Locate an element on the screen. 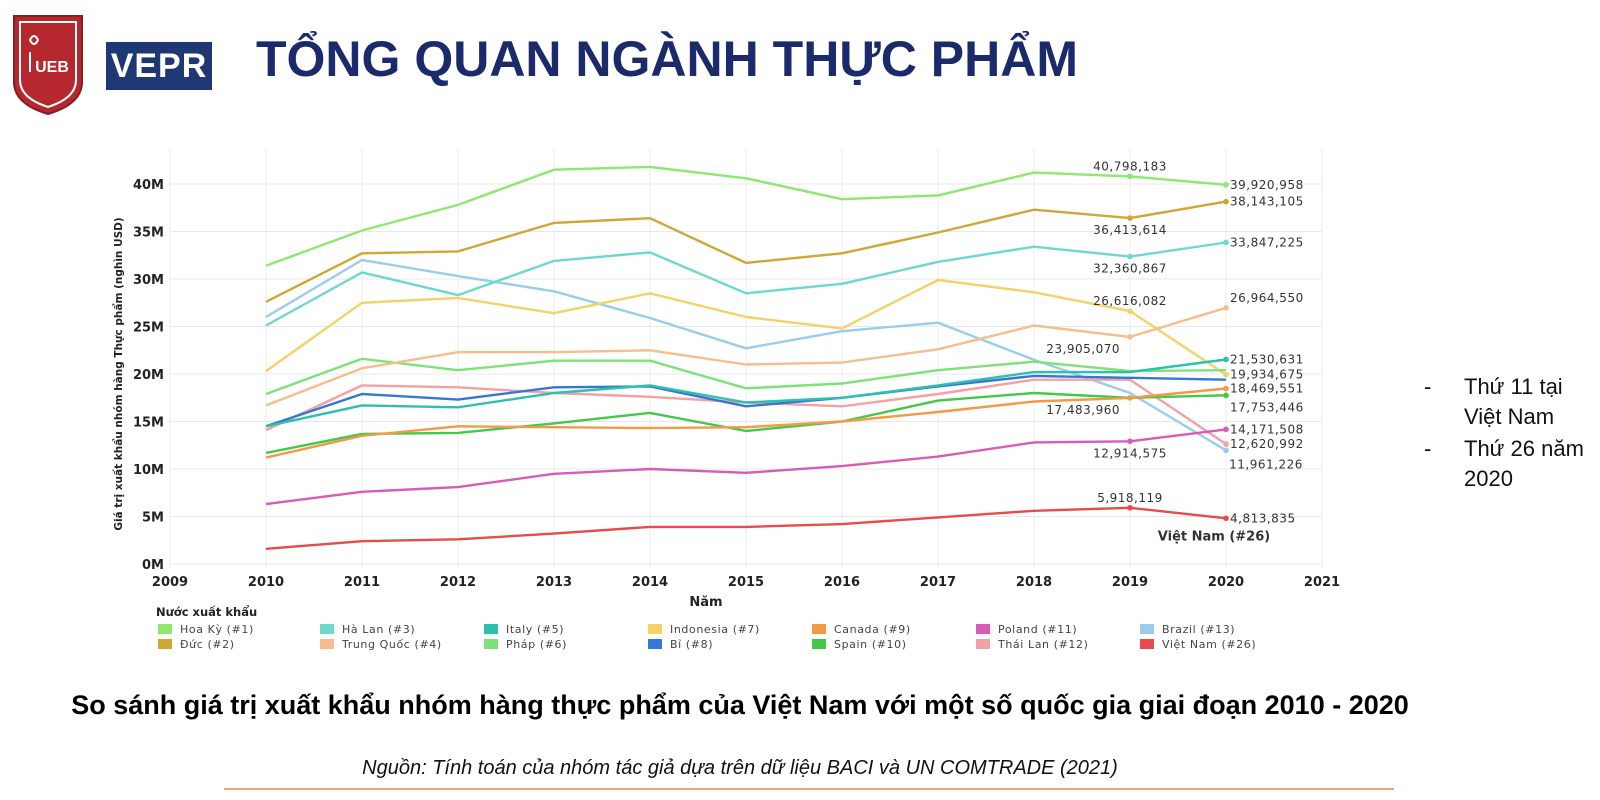  x-tick-label: 2014 is located at coordinates (650, 582).